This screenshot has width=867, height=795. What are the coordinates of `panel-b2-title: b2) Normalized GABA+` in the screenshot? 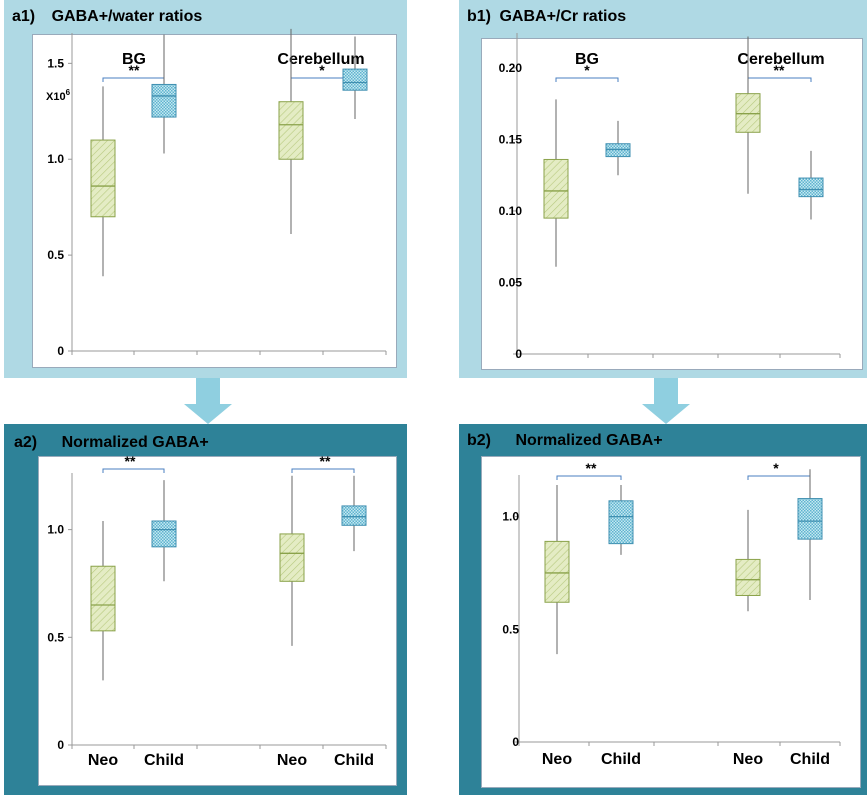 It's located at (565, 441).